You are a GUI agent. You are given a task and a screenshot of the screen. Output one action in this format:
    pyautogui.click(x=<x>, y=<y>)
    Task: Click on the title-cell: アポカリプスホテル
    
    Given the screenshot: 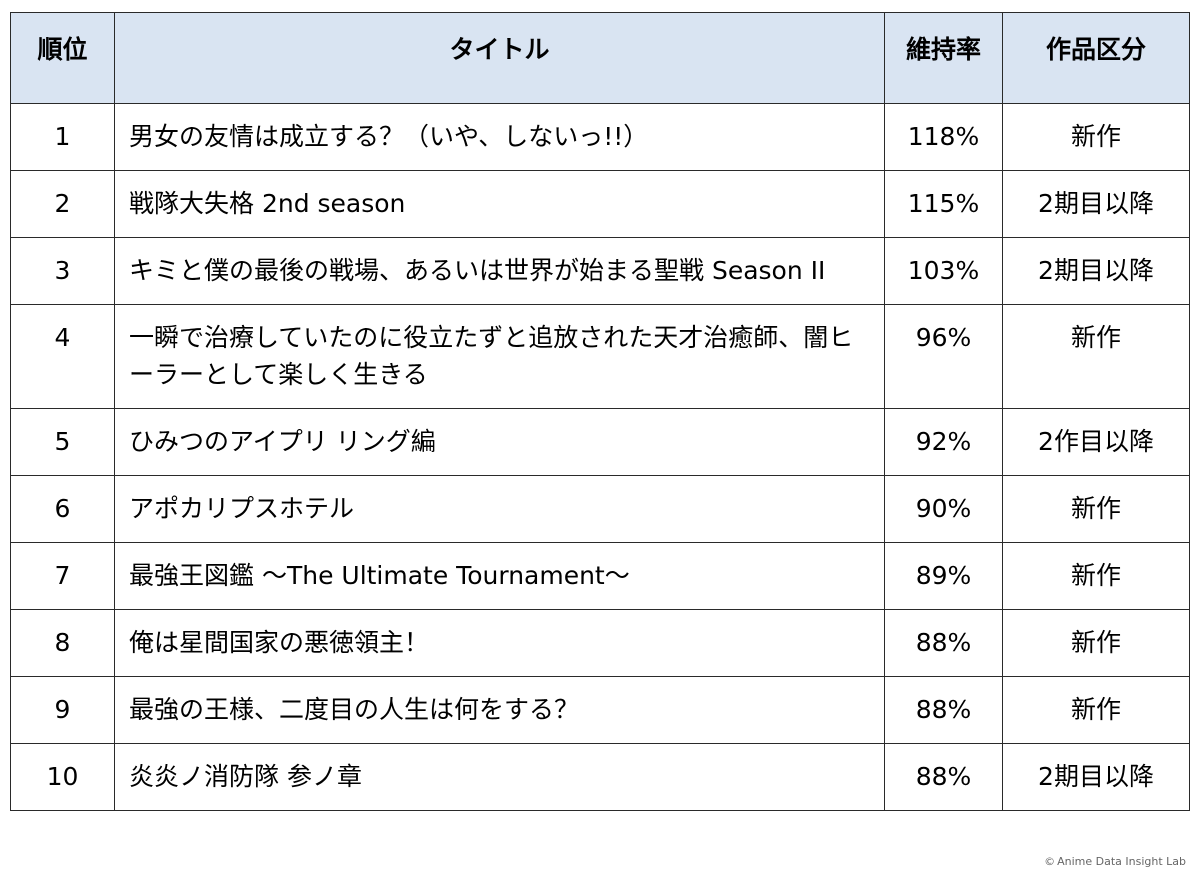 What is the action you would take?
    pyautogui.click(x=499, y=509)
    